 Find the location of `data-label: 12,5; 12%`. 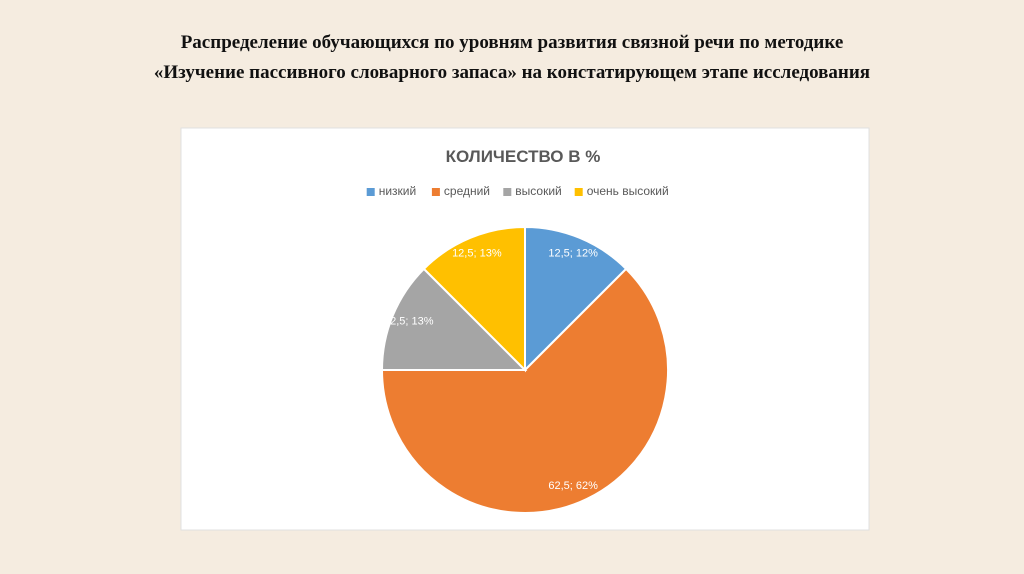

data-label: 12,5; 12% is located at coordinates (573, 254).